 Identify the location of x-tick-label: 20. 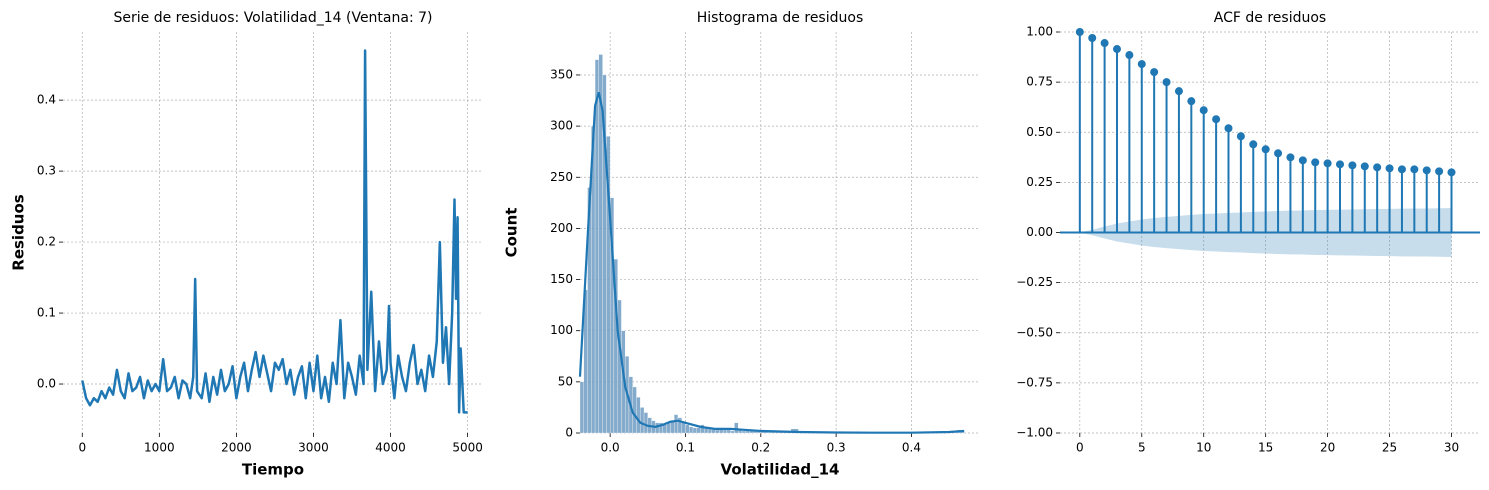
(1327, 448).